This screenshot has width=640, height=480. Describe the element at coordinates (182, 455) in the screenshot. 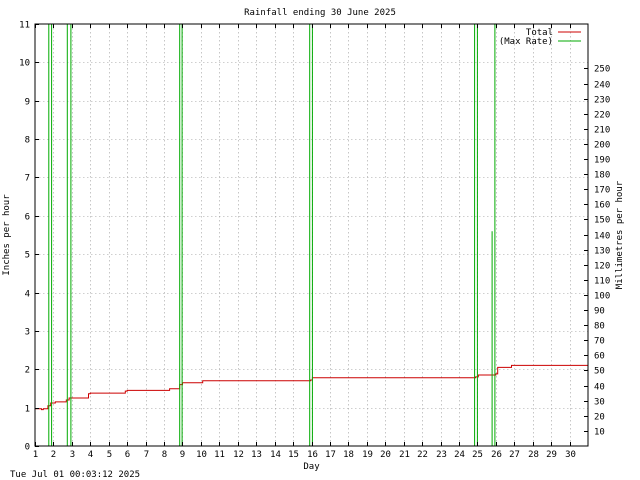

I see `x-tick-label: 9` at that location.